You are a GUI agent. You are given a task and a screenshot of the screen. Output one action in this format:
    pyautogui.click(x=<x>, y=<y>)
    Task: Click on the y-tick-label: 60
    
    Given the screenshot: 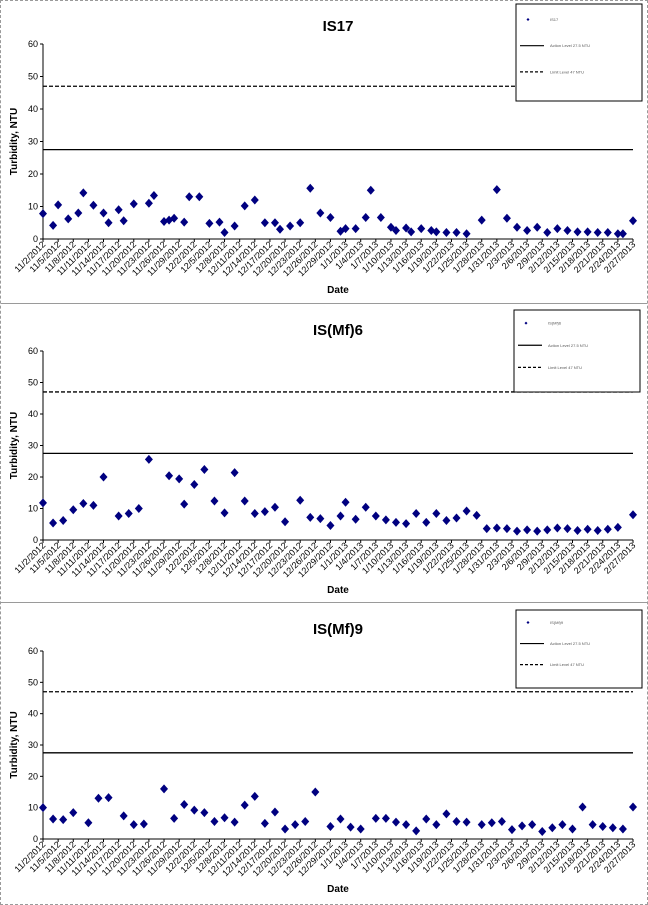 What is the action you would take?
    pyautogui.click(x=33, y=651)
    